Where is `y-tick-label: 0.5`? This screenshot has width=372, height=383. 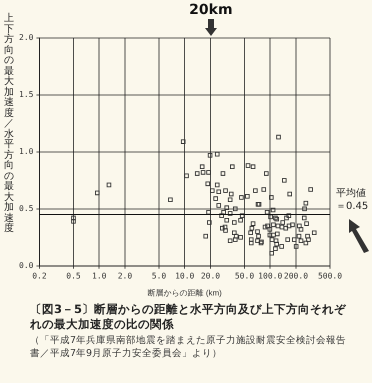 y-tick-label: 0.5 is located at coordinates (26, 208).